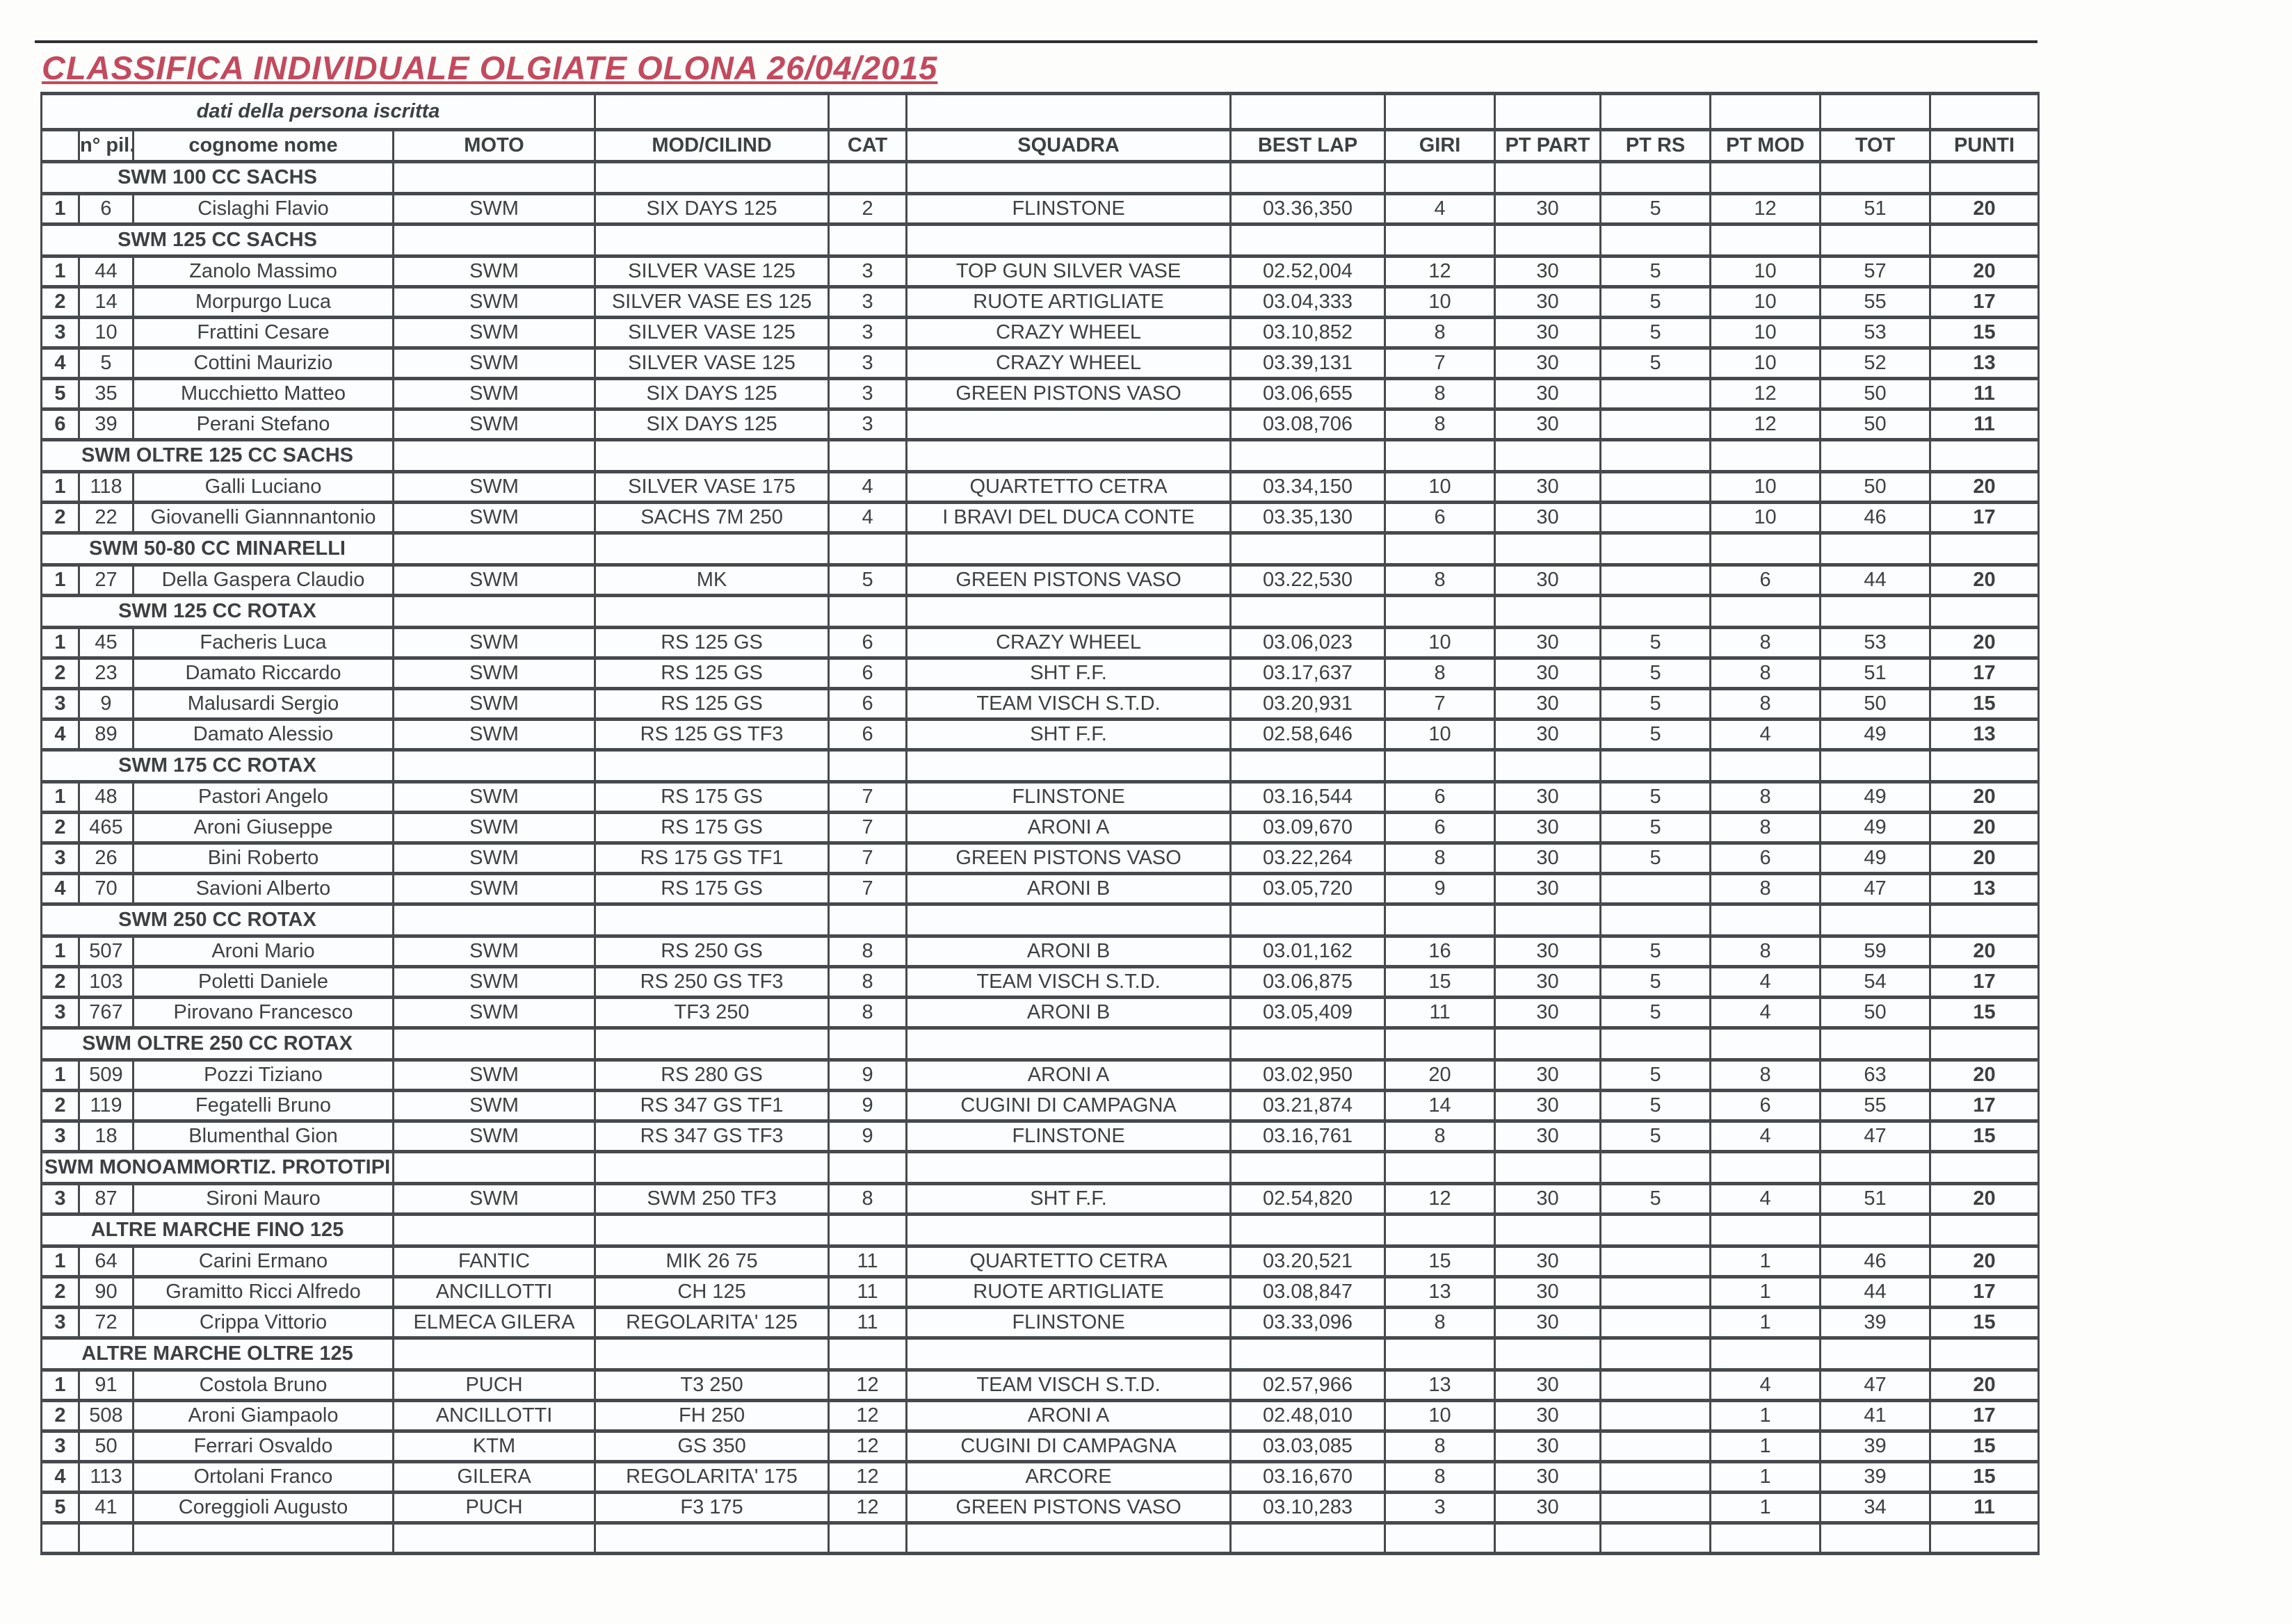 Image resolution: width=2292 pixels, height=1624 pixels. Describe the element at coordinates (1308, 1013) in the screenshot. I see `best-lap-cell: 03.05,409` at that location.